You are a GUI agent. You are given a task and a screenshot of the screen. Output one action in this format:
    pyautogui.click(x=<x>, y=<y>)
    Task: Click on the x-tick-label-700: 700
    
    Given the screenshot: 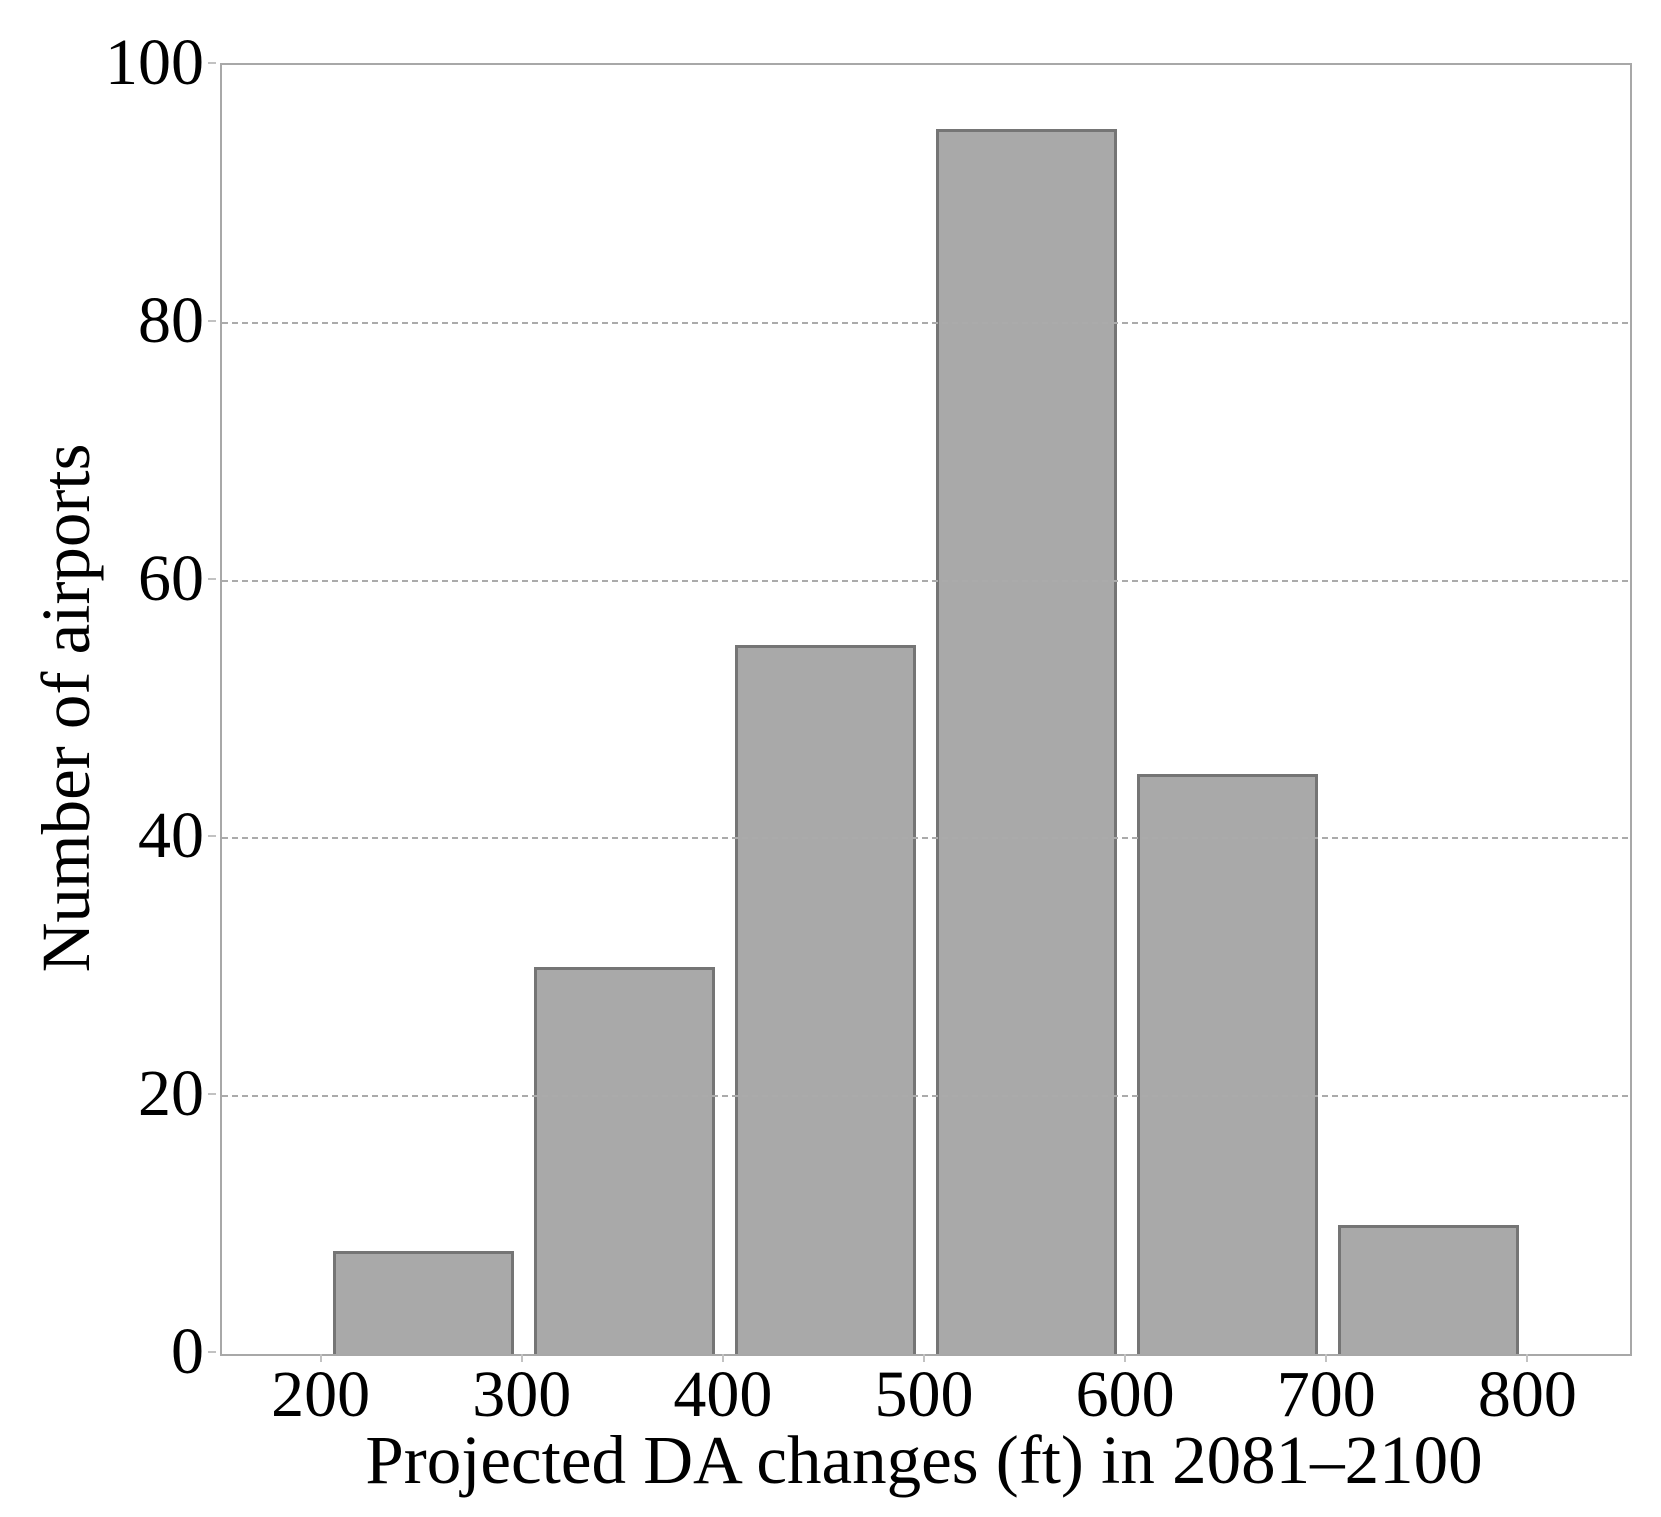 What is the action you would take?
    pyautogui.click(x=1326, y=1394)
    